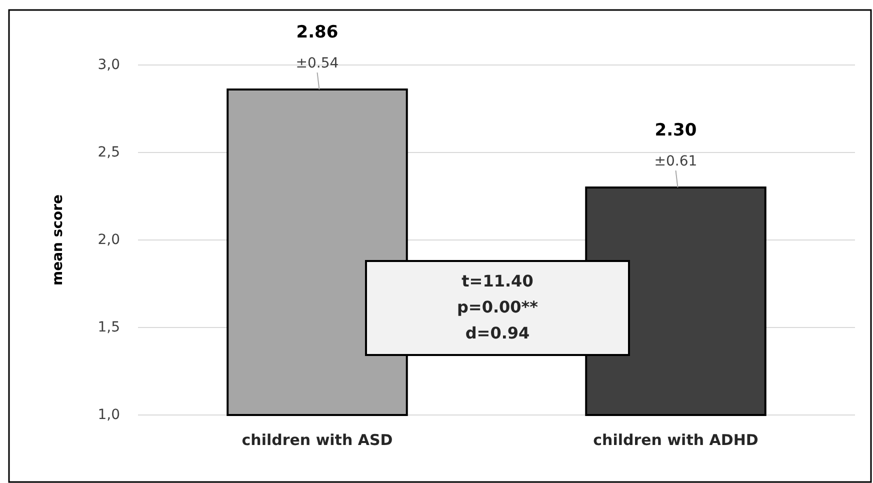 The image size is (873, 483). Describe the element at coordinates (58, 240) in the screenshot. I see `y-axis-title: mean score` at that location.